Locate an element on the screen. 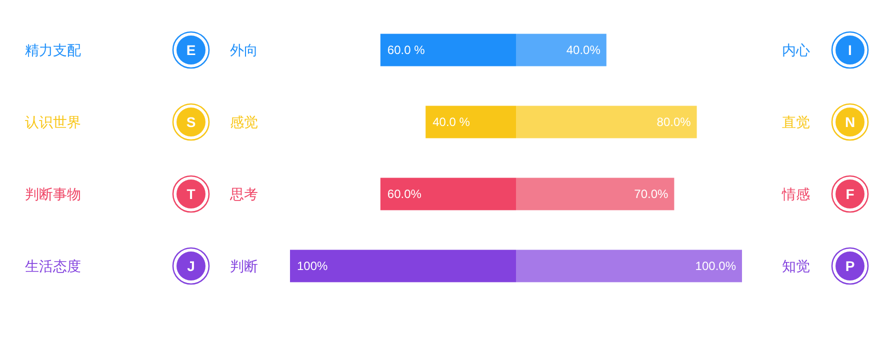 The image size is (888, 347). y-tick-label: 判断事物 is located at coordinates (53, 194).